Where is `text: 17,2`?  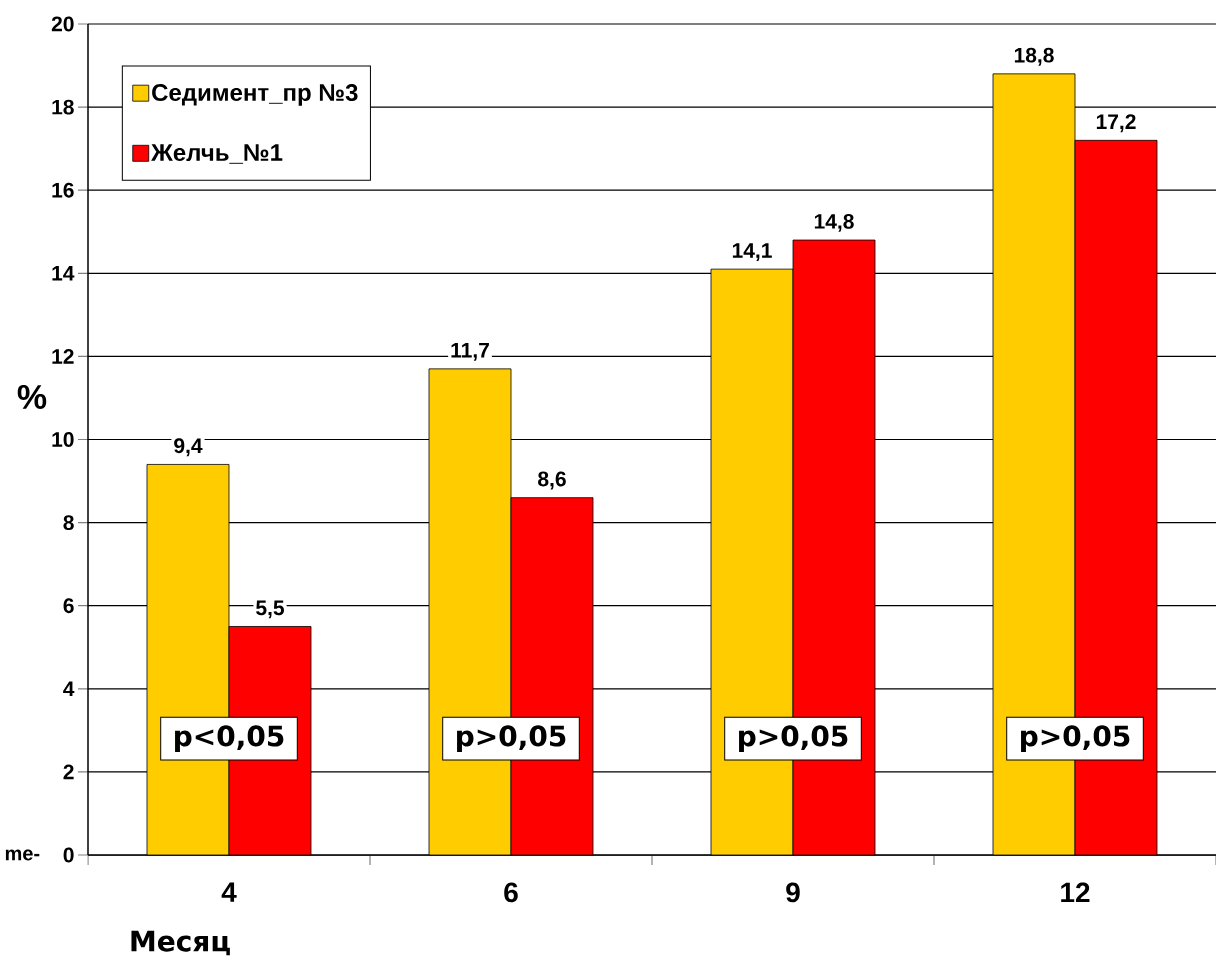 text: 17,2 is located at coordinates (1116, 123).